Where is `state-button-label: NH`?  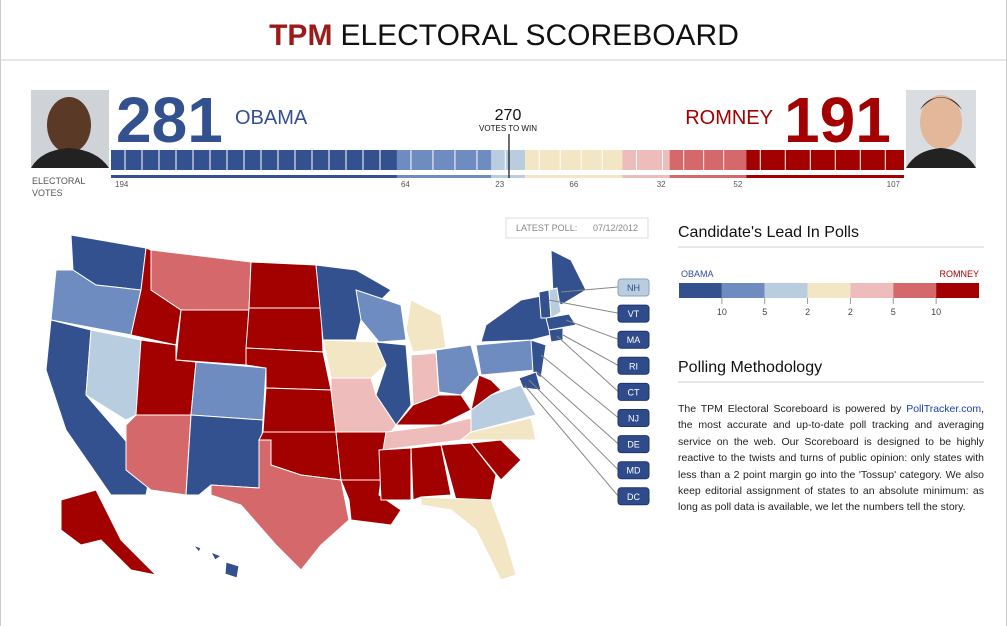 state-button-label: NH is located at coordinates (633, 288).